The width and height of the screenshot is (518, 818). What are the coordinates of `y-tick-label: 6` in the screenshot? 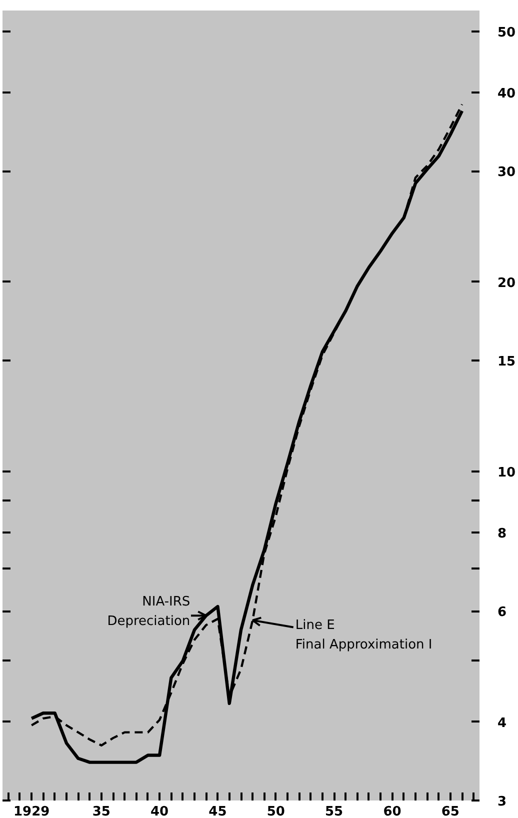 It's located at (502, 612).